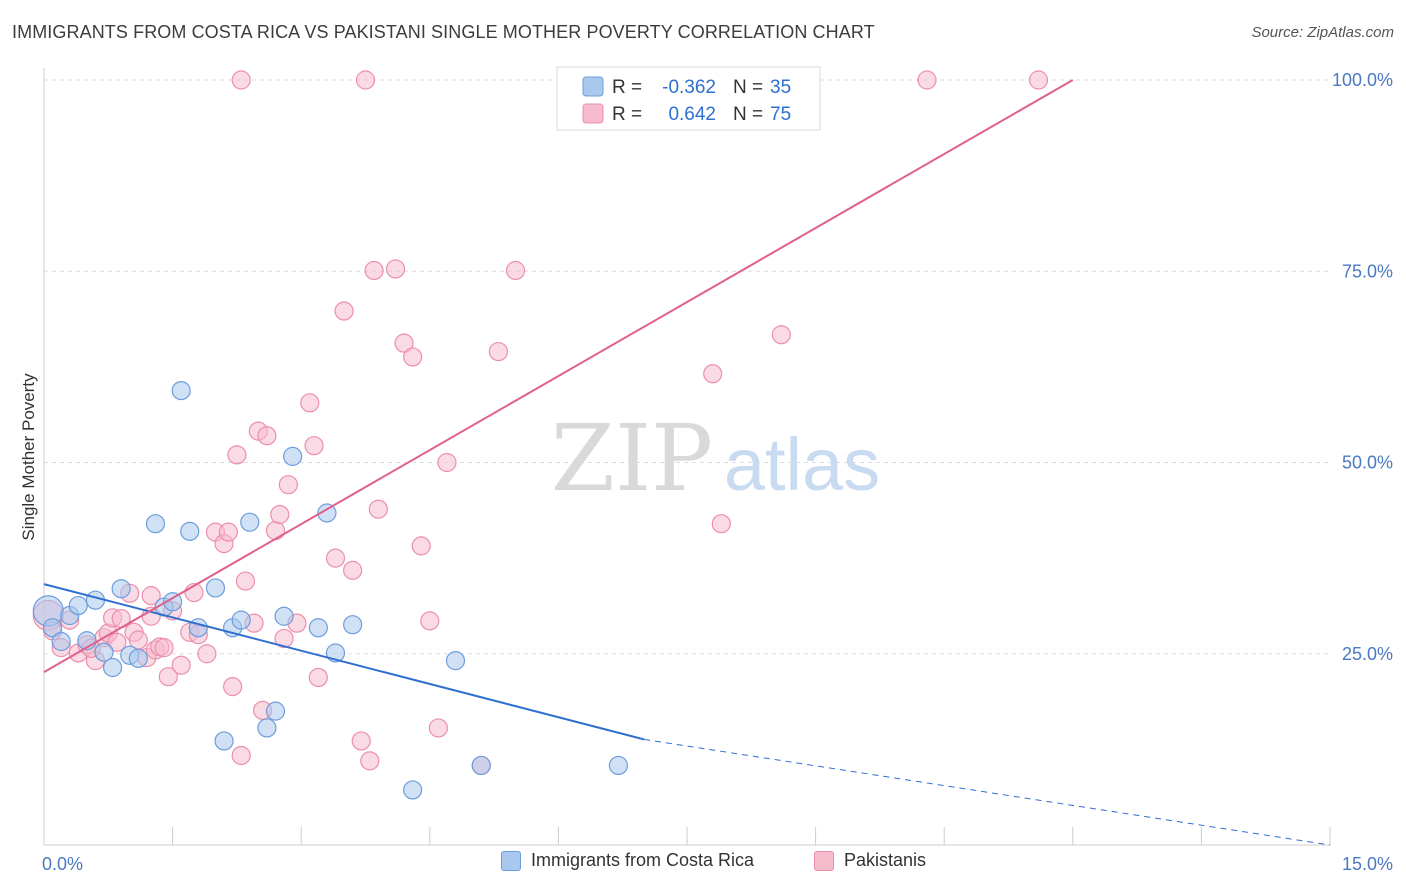 This screenshot has width=1406, height=892. I want to click on legend-n-value: 35, so click(780, 87).